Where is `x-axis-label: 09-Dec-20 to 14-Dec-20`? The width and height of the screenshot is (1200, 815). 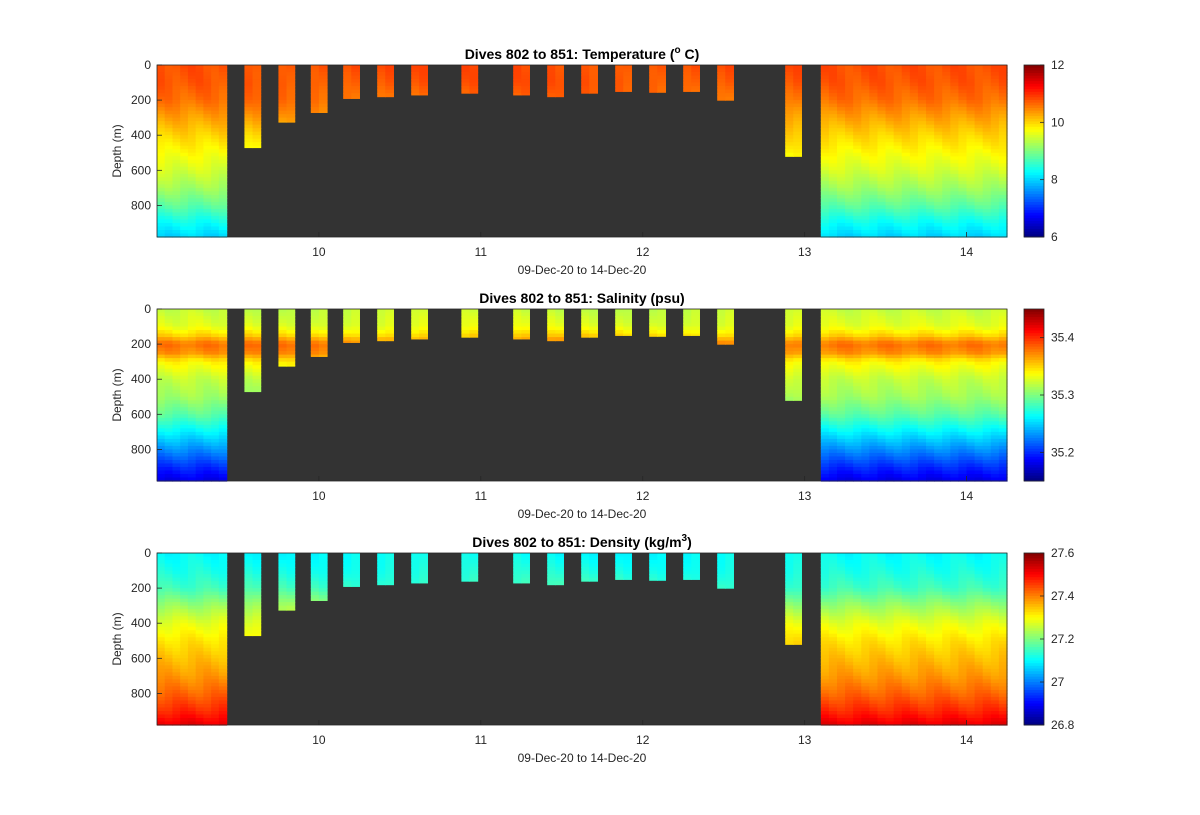 x-axis-label: 09-Dec-20 to 14-Dec-20 is located at coordinates (582, 270).